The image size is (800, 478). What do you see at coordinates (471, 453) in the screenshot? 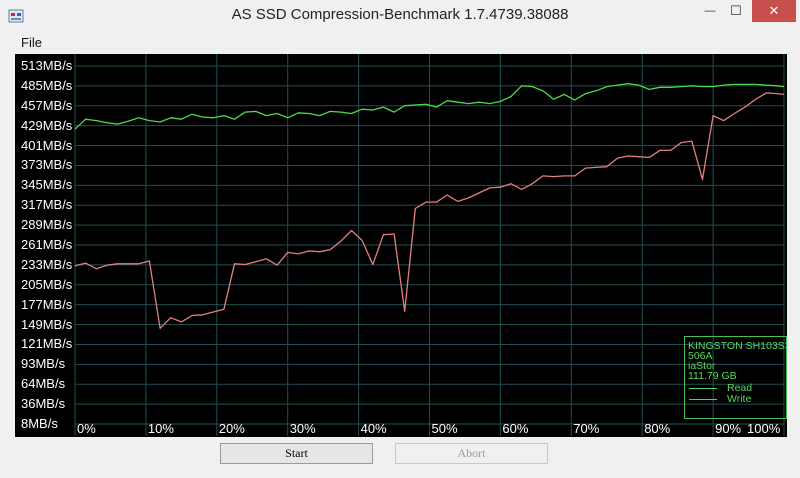
I see `abort-button: Abort` at bounding box center [471, 453].